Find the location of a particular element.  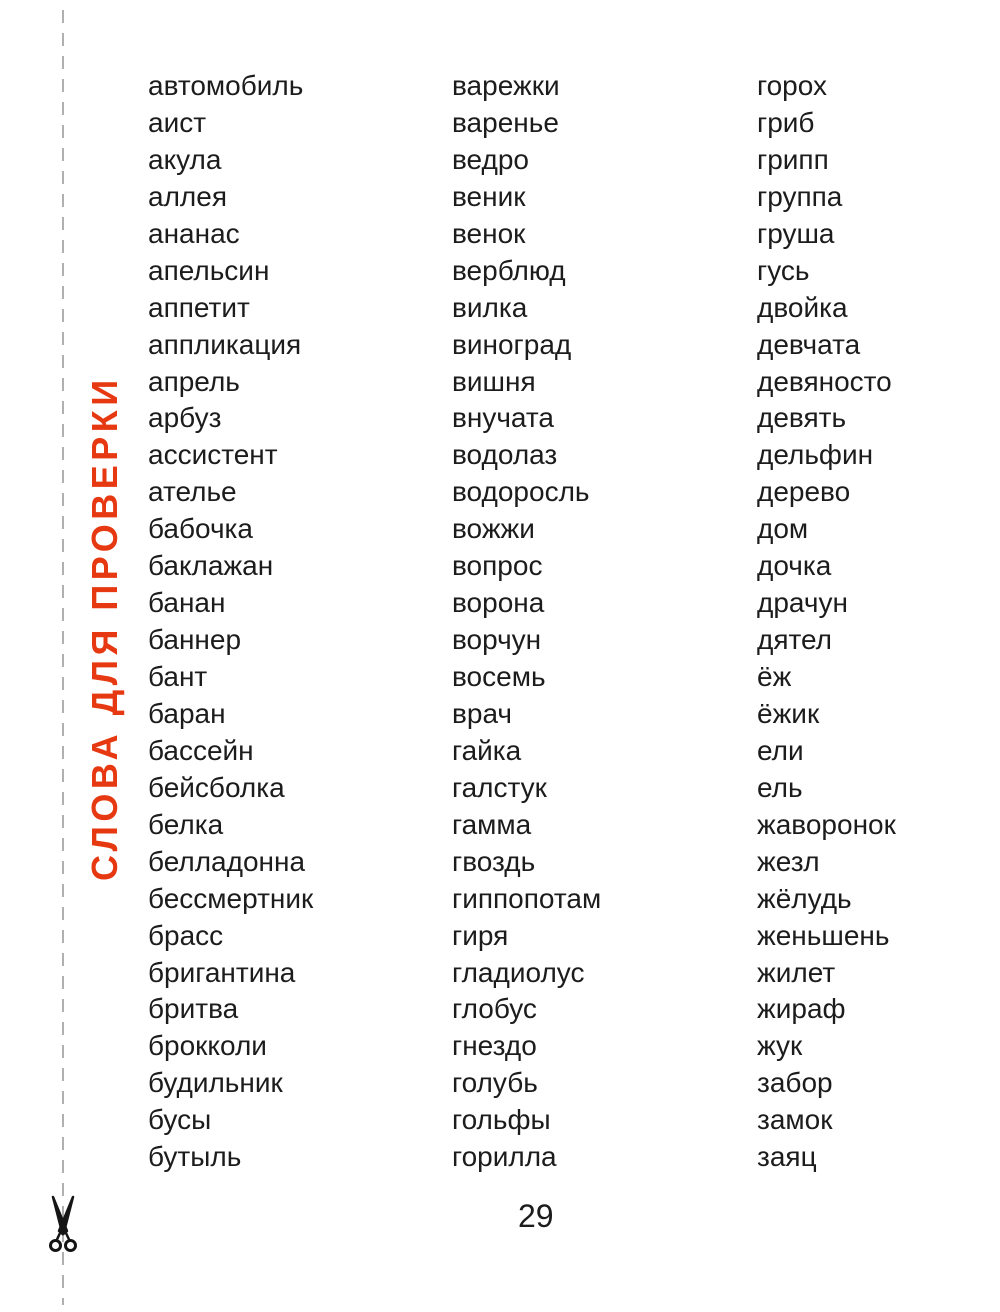

word-item: аппетит is located at coordinates (199, 307).